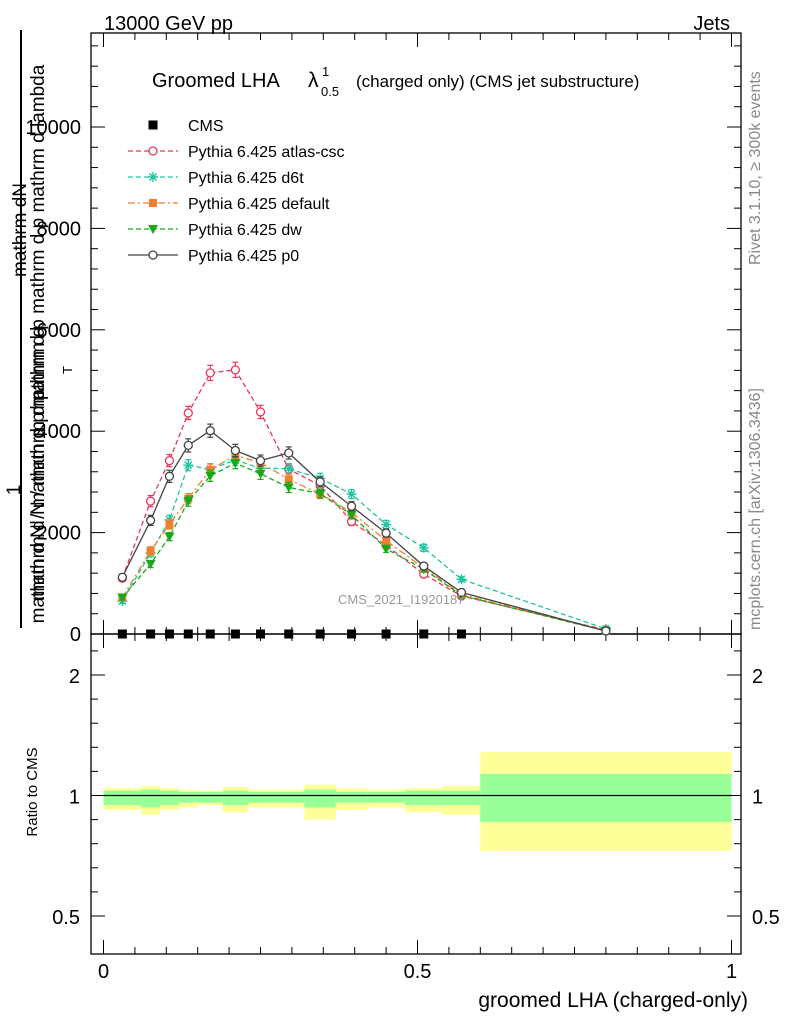 This screenshot has width=786, height=1024. What do you see at coordinates (59, 432) in the screenshot?
I see `y-tick-label: 4000` at bounding box center [59, 432].